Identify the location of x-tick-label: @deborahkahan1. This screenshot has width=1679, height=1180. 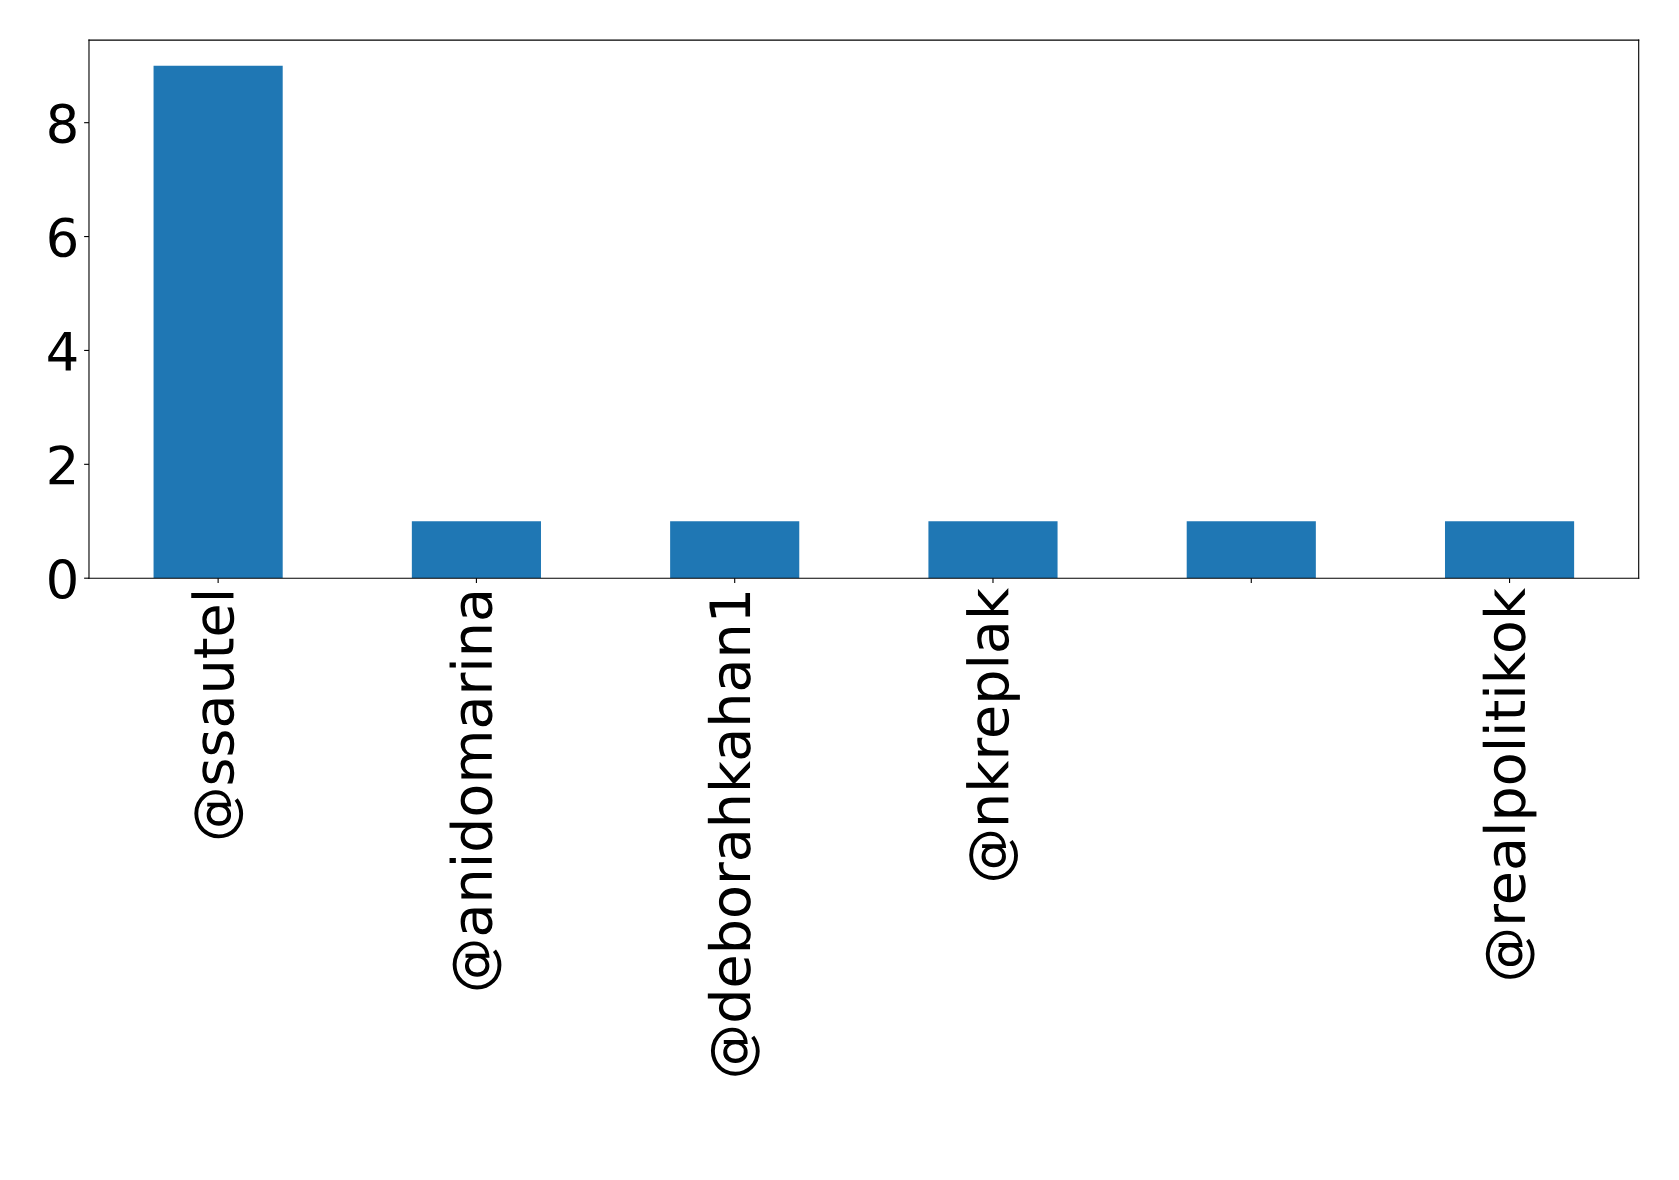
(733, 834).